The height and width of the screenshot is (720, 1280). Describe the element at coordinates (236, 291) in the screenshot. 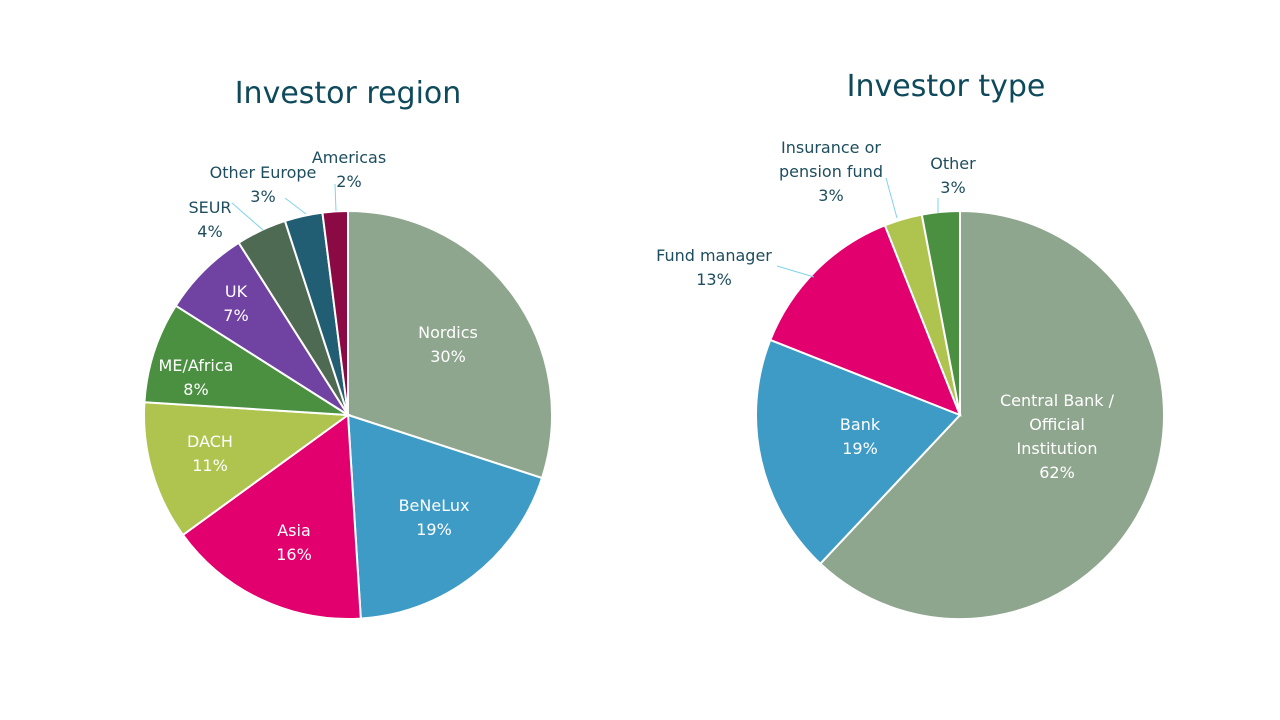

I see `slice-name: UK` at that location.